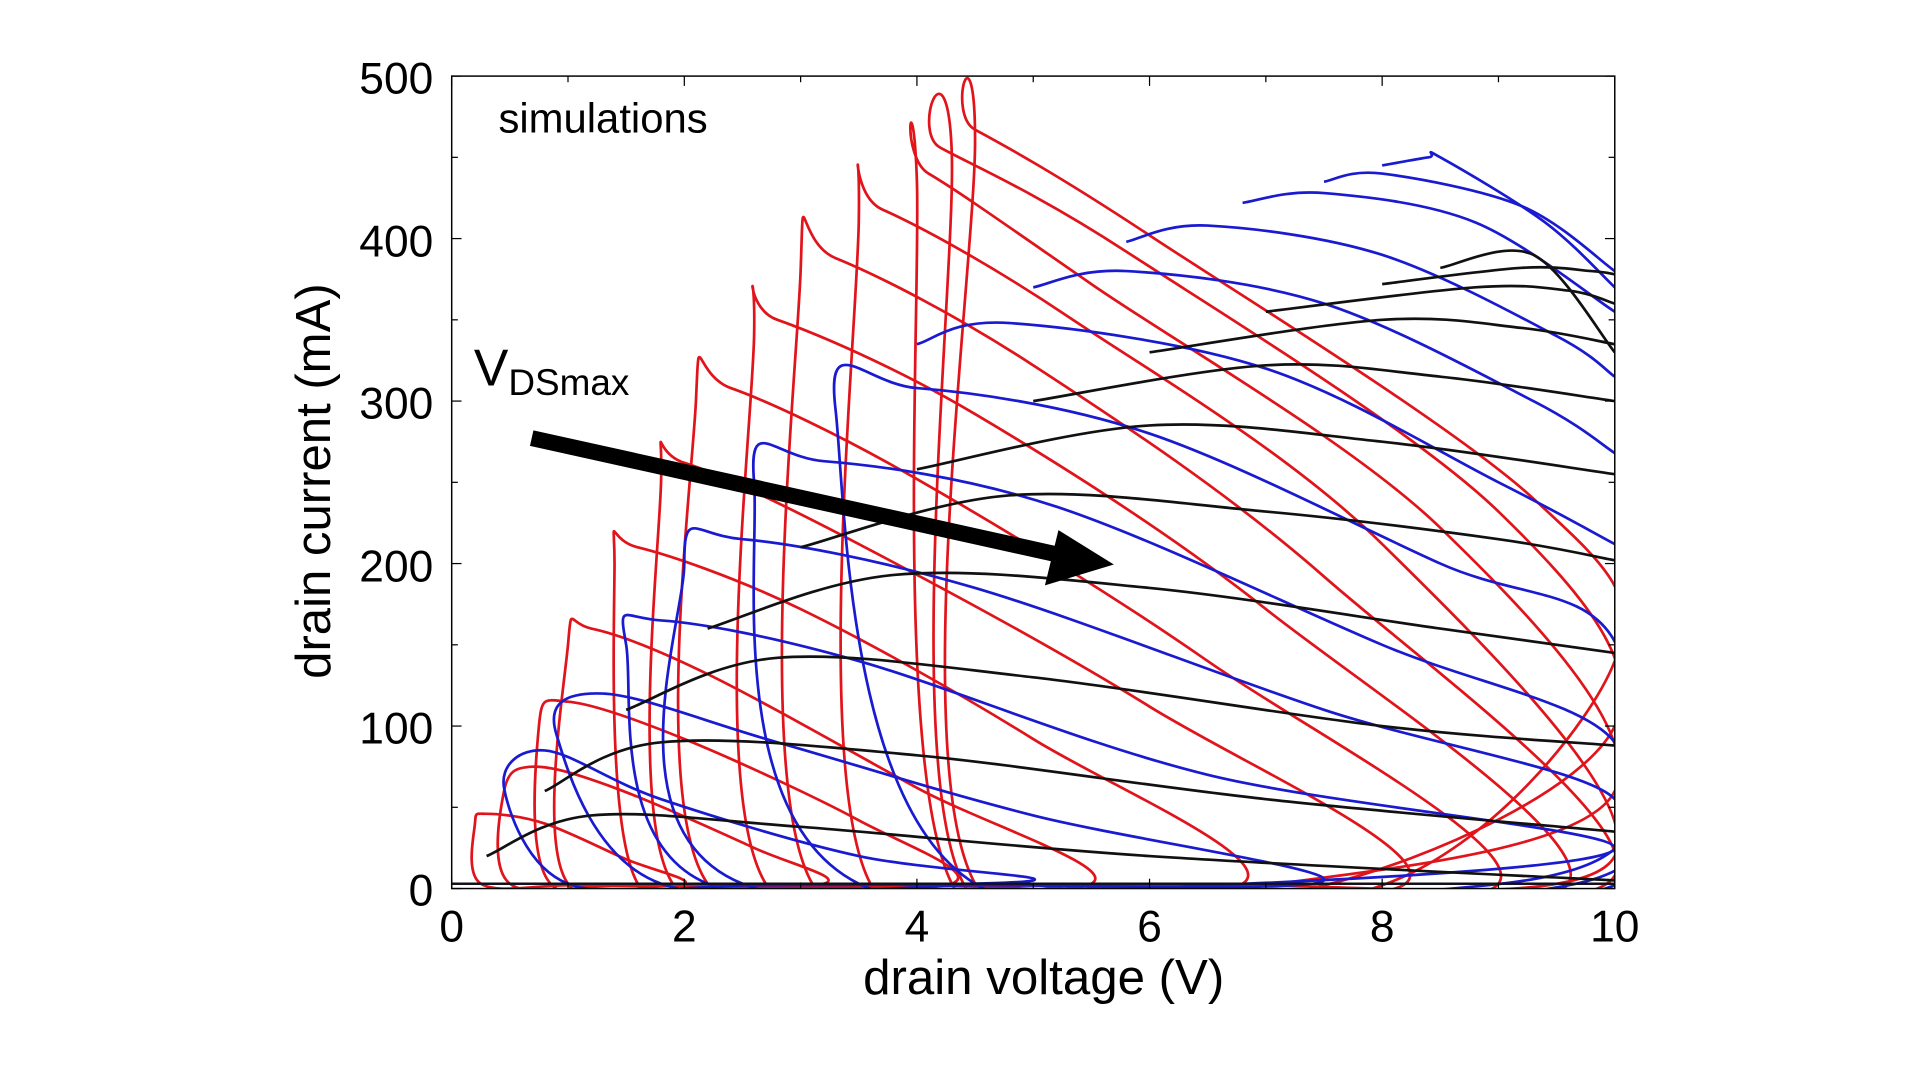 The height and width of the screenshot is (1080, 1920). What do you see at coordinates (396, 567) in the screenshot?
I see `y-tick-label: 200` at bounding box center [396, 567].